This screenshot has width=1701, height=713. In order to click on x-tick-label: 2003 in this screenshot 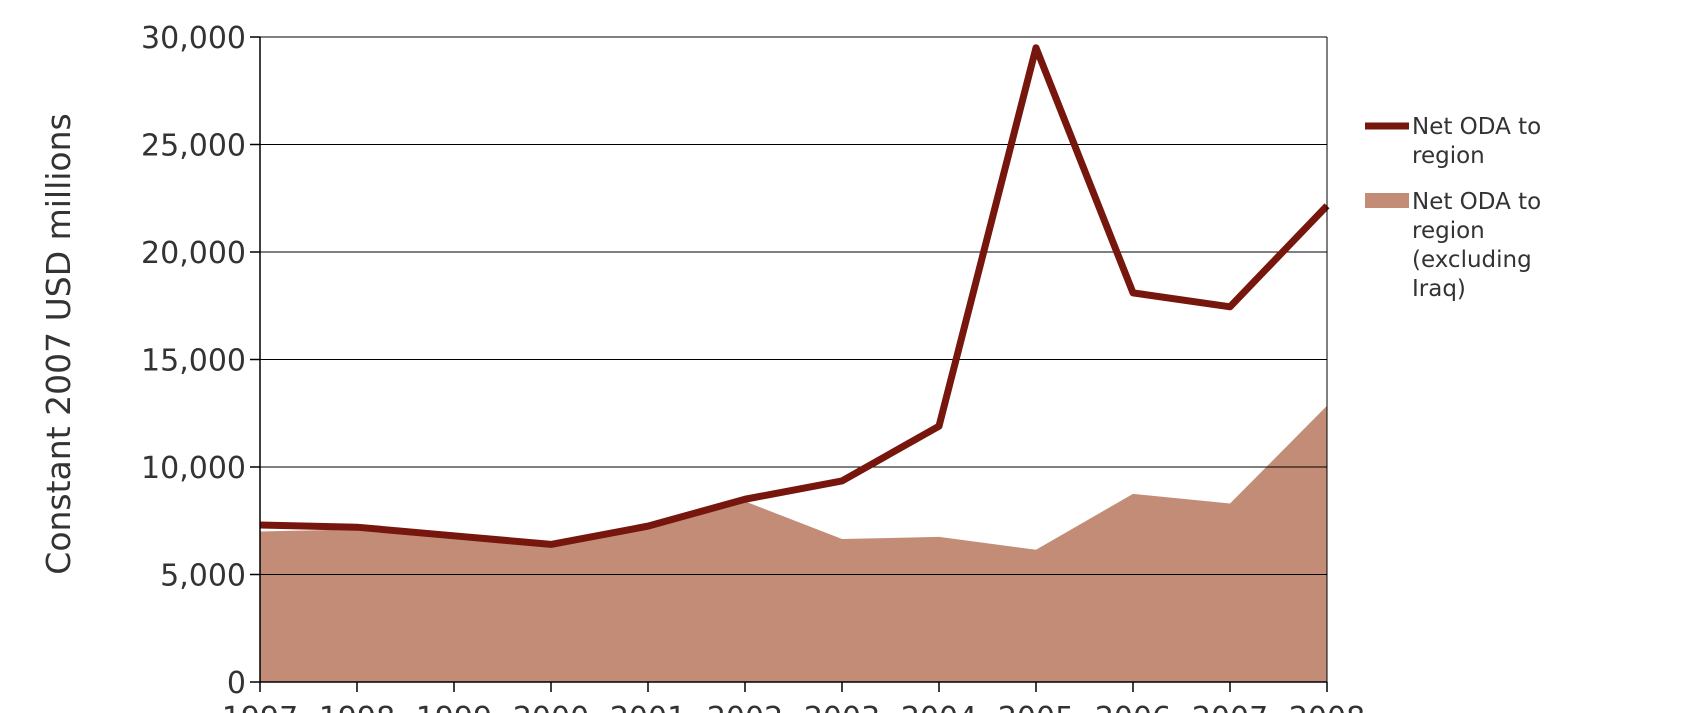, I will do `click(842, 707)`.